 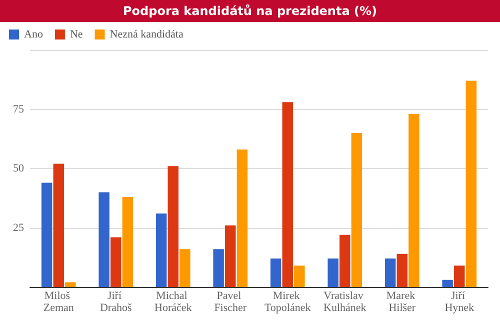 What do you see at coordinates (250, 11) in the screenshot?
I see `chart-title: Podpora kandidátů na prezidenta (%)` at bounding box center [250, 11].